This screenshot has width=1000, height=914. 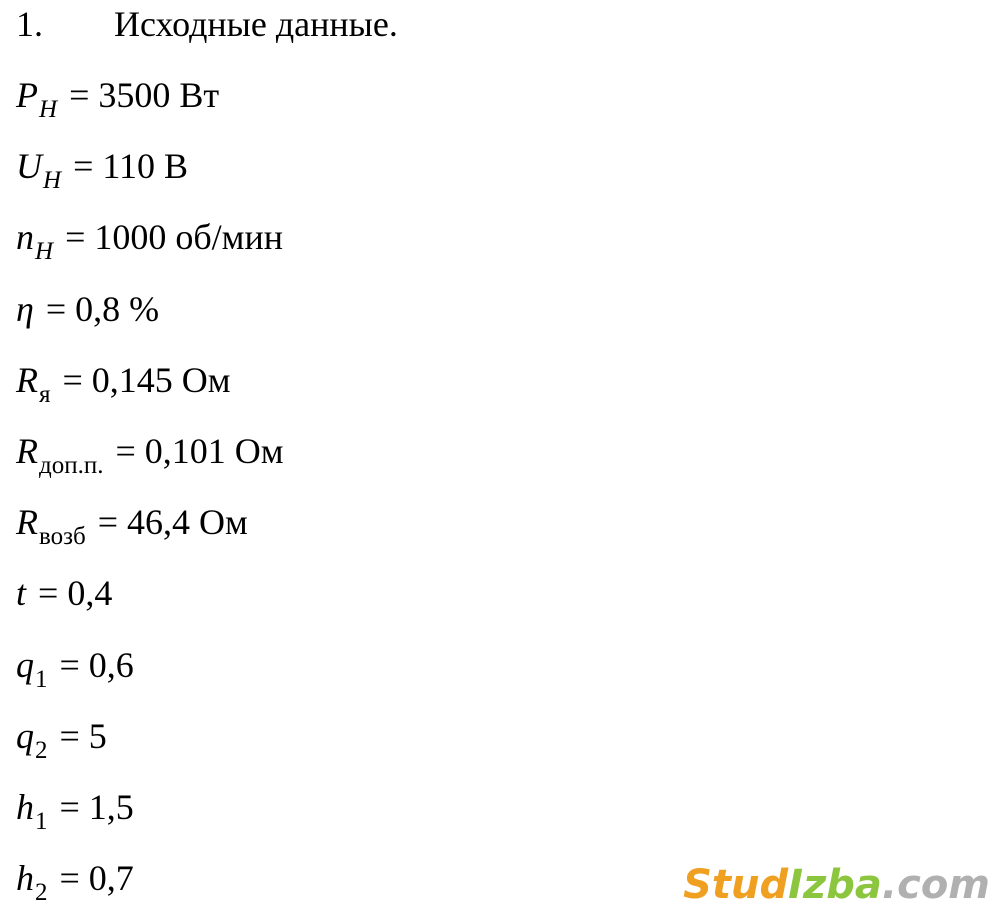 I want to click on symbol: n, so click(x=25, y=237).